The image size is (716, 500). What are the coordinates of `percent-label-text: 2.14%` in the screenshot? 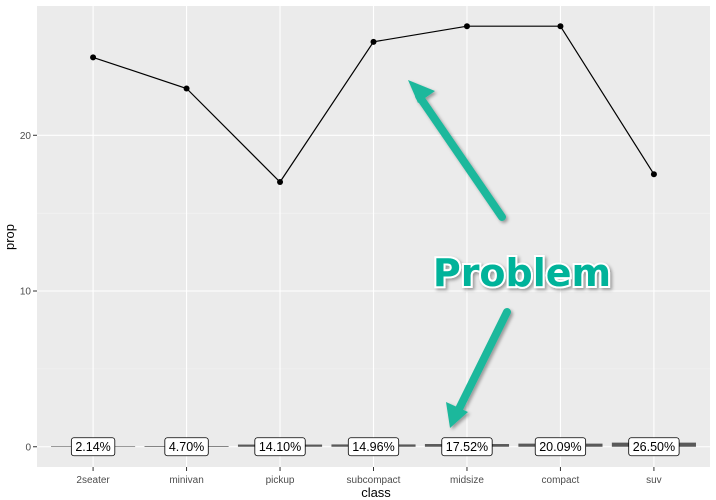 It's located at (92, 447).